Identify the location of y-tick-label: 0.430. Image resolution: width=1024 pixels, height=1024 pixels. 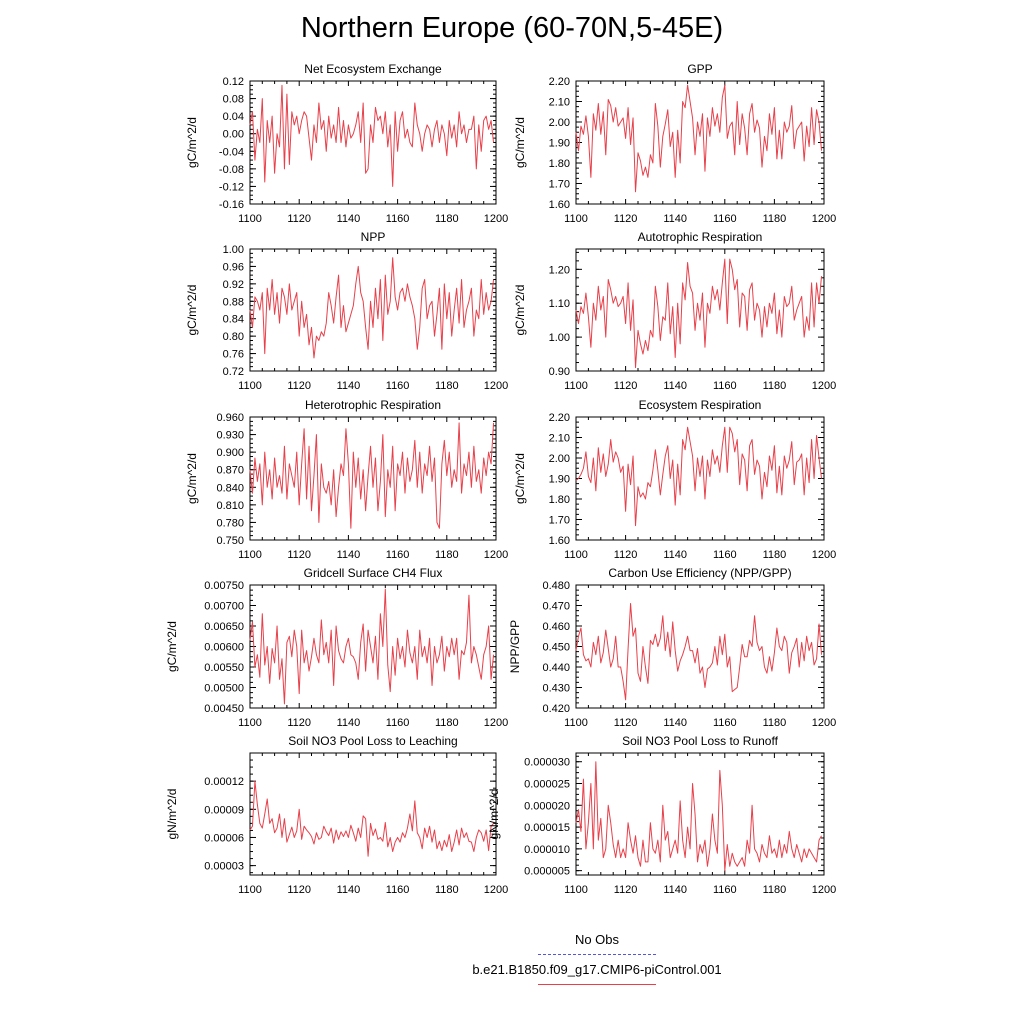
(556, 689).